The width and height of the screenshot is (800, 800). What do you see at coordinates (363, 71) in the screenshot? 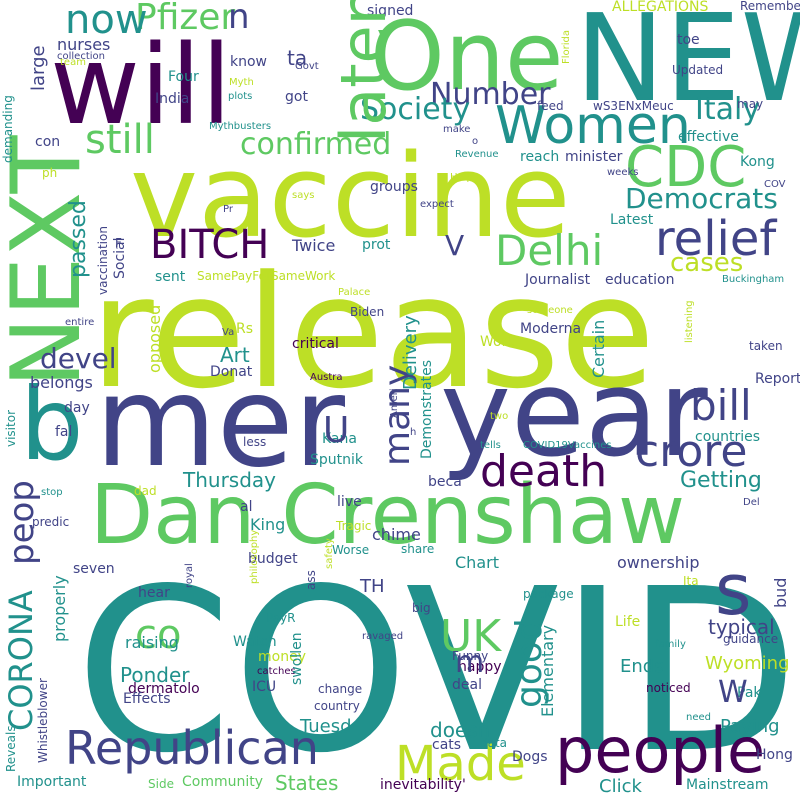
I see `word-later: later` at bounding box center [363, 71].